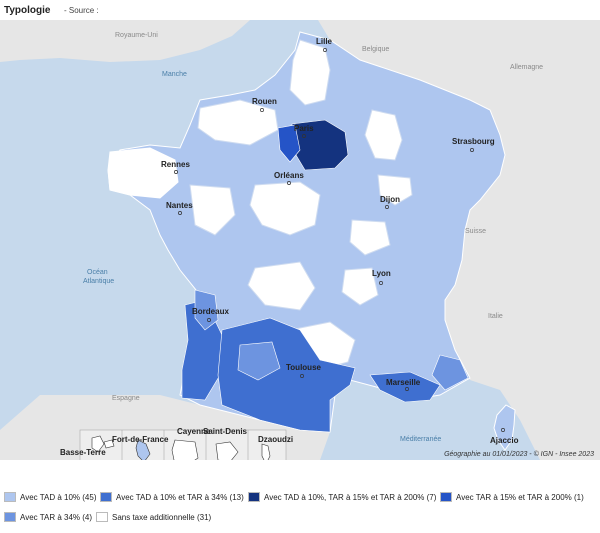 The image size is (600, 533). What do you see at coordinates (390, 199) in the screenshot?
I see `city-label-dijon: Dijon` at bounding box center [390, 199].